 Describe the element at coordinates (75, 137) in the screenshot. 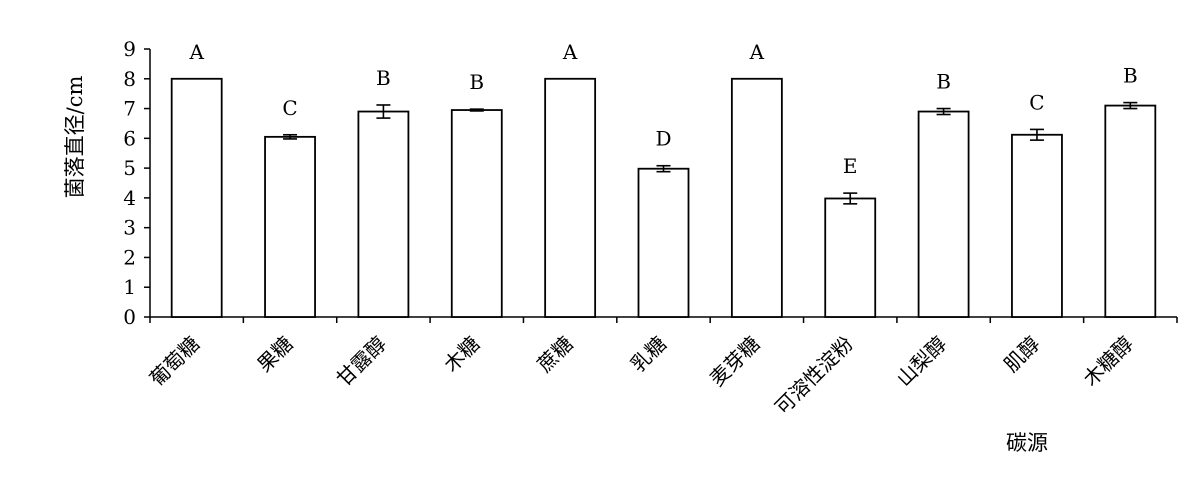

I see `y-axis-title: 菌落直径/cm` at that location.